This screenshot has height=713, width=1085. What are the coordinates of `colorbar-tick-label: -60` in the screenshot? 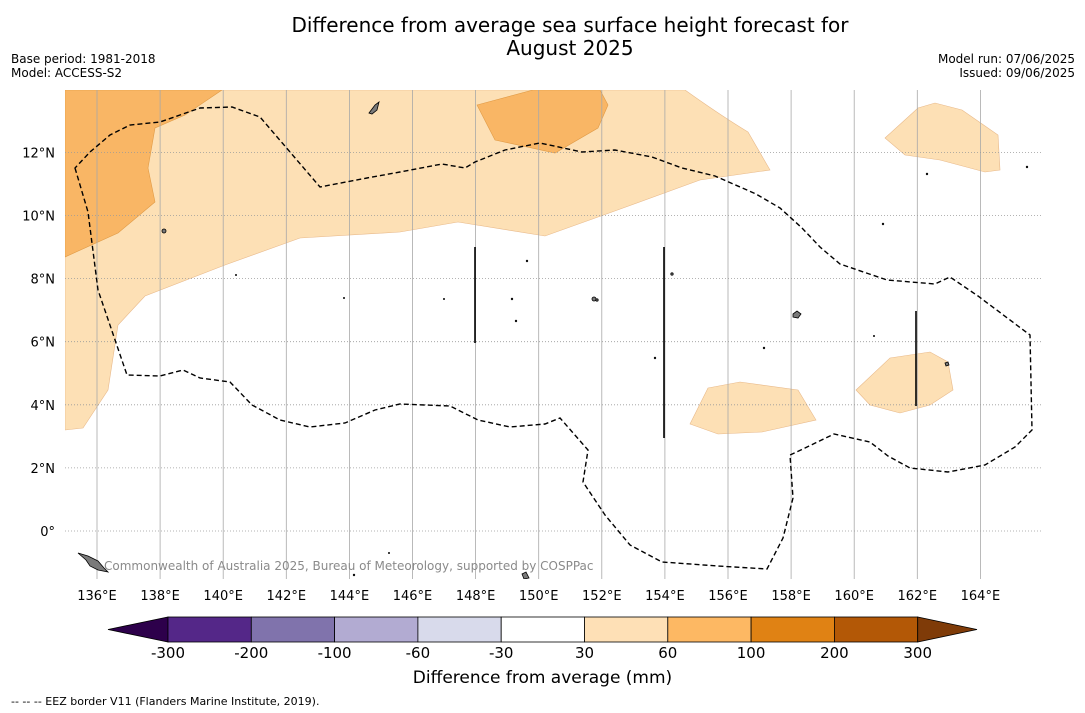 It's located at (418, 653).